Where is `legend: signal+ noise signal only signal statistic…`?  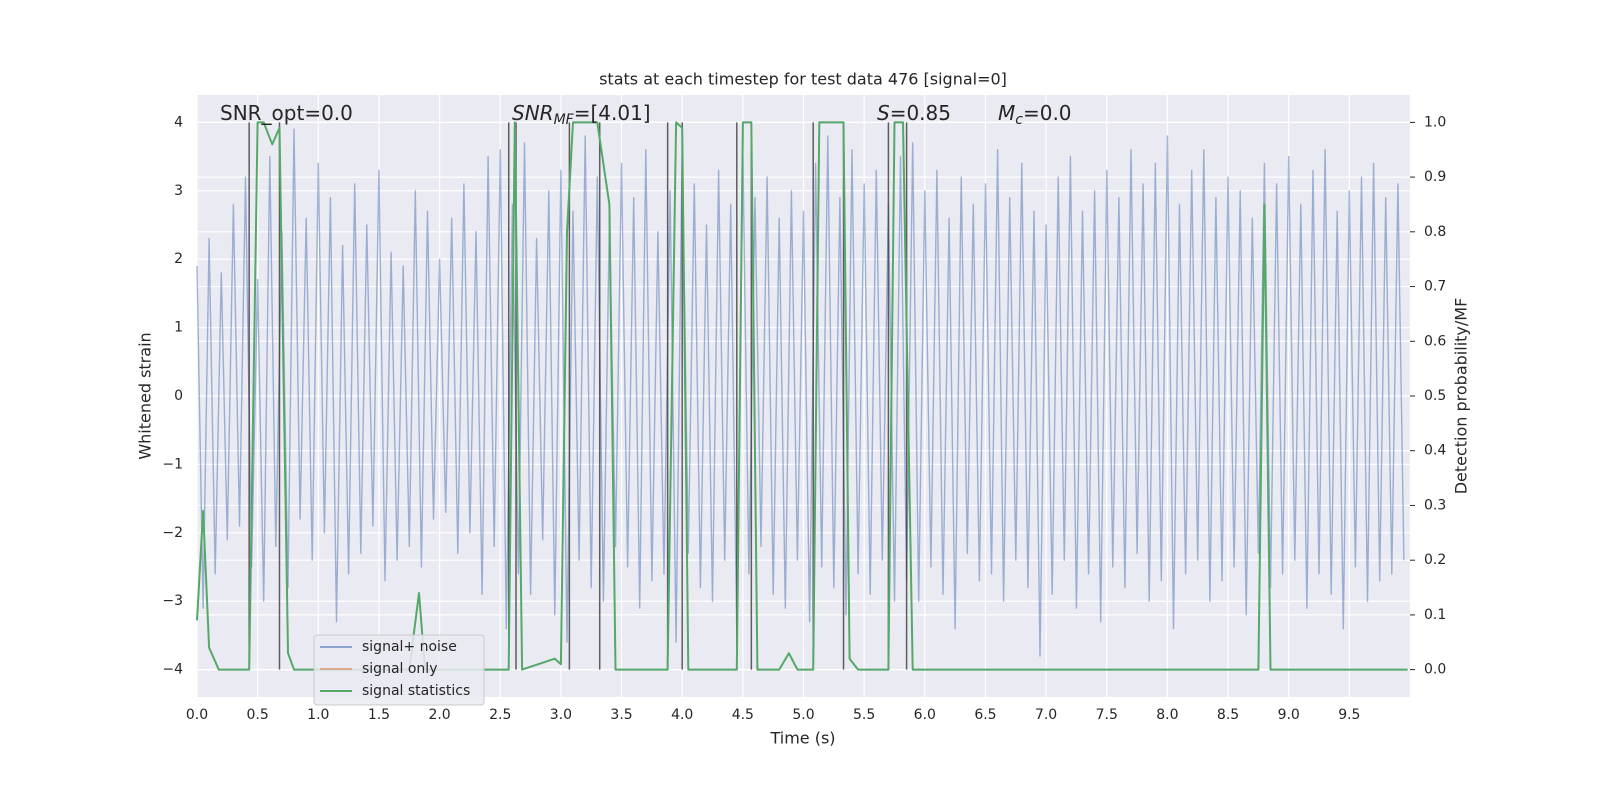 legend: signal+ noise signal only signal statistic… is located at coordinates (399, 670).